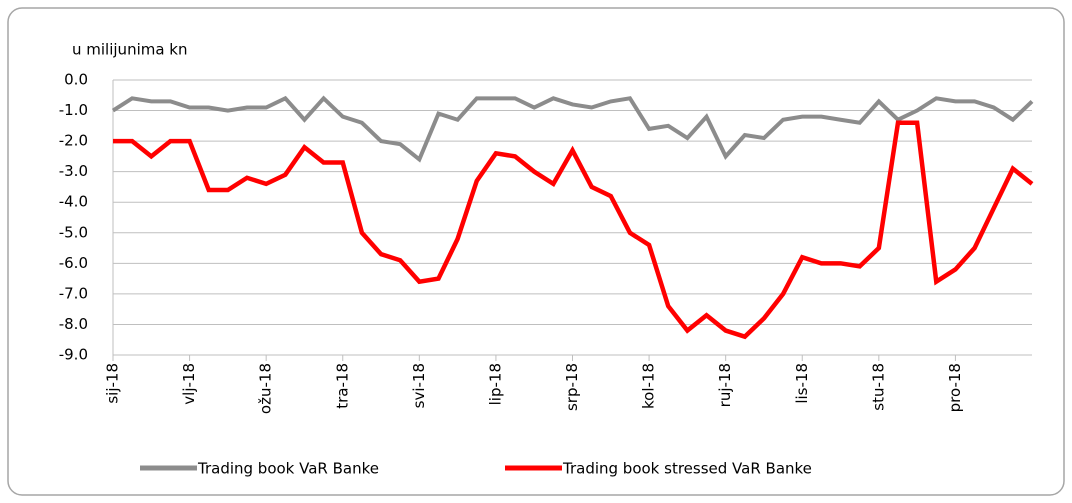 The width and height of the screenshot is (1072, 503). I want to click on x-tick-label: stu-18, so click(878, 387).